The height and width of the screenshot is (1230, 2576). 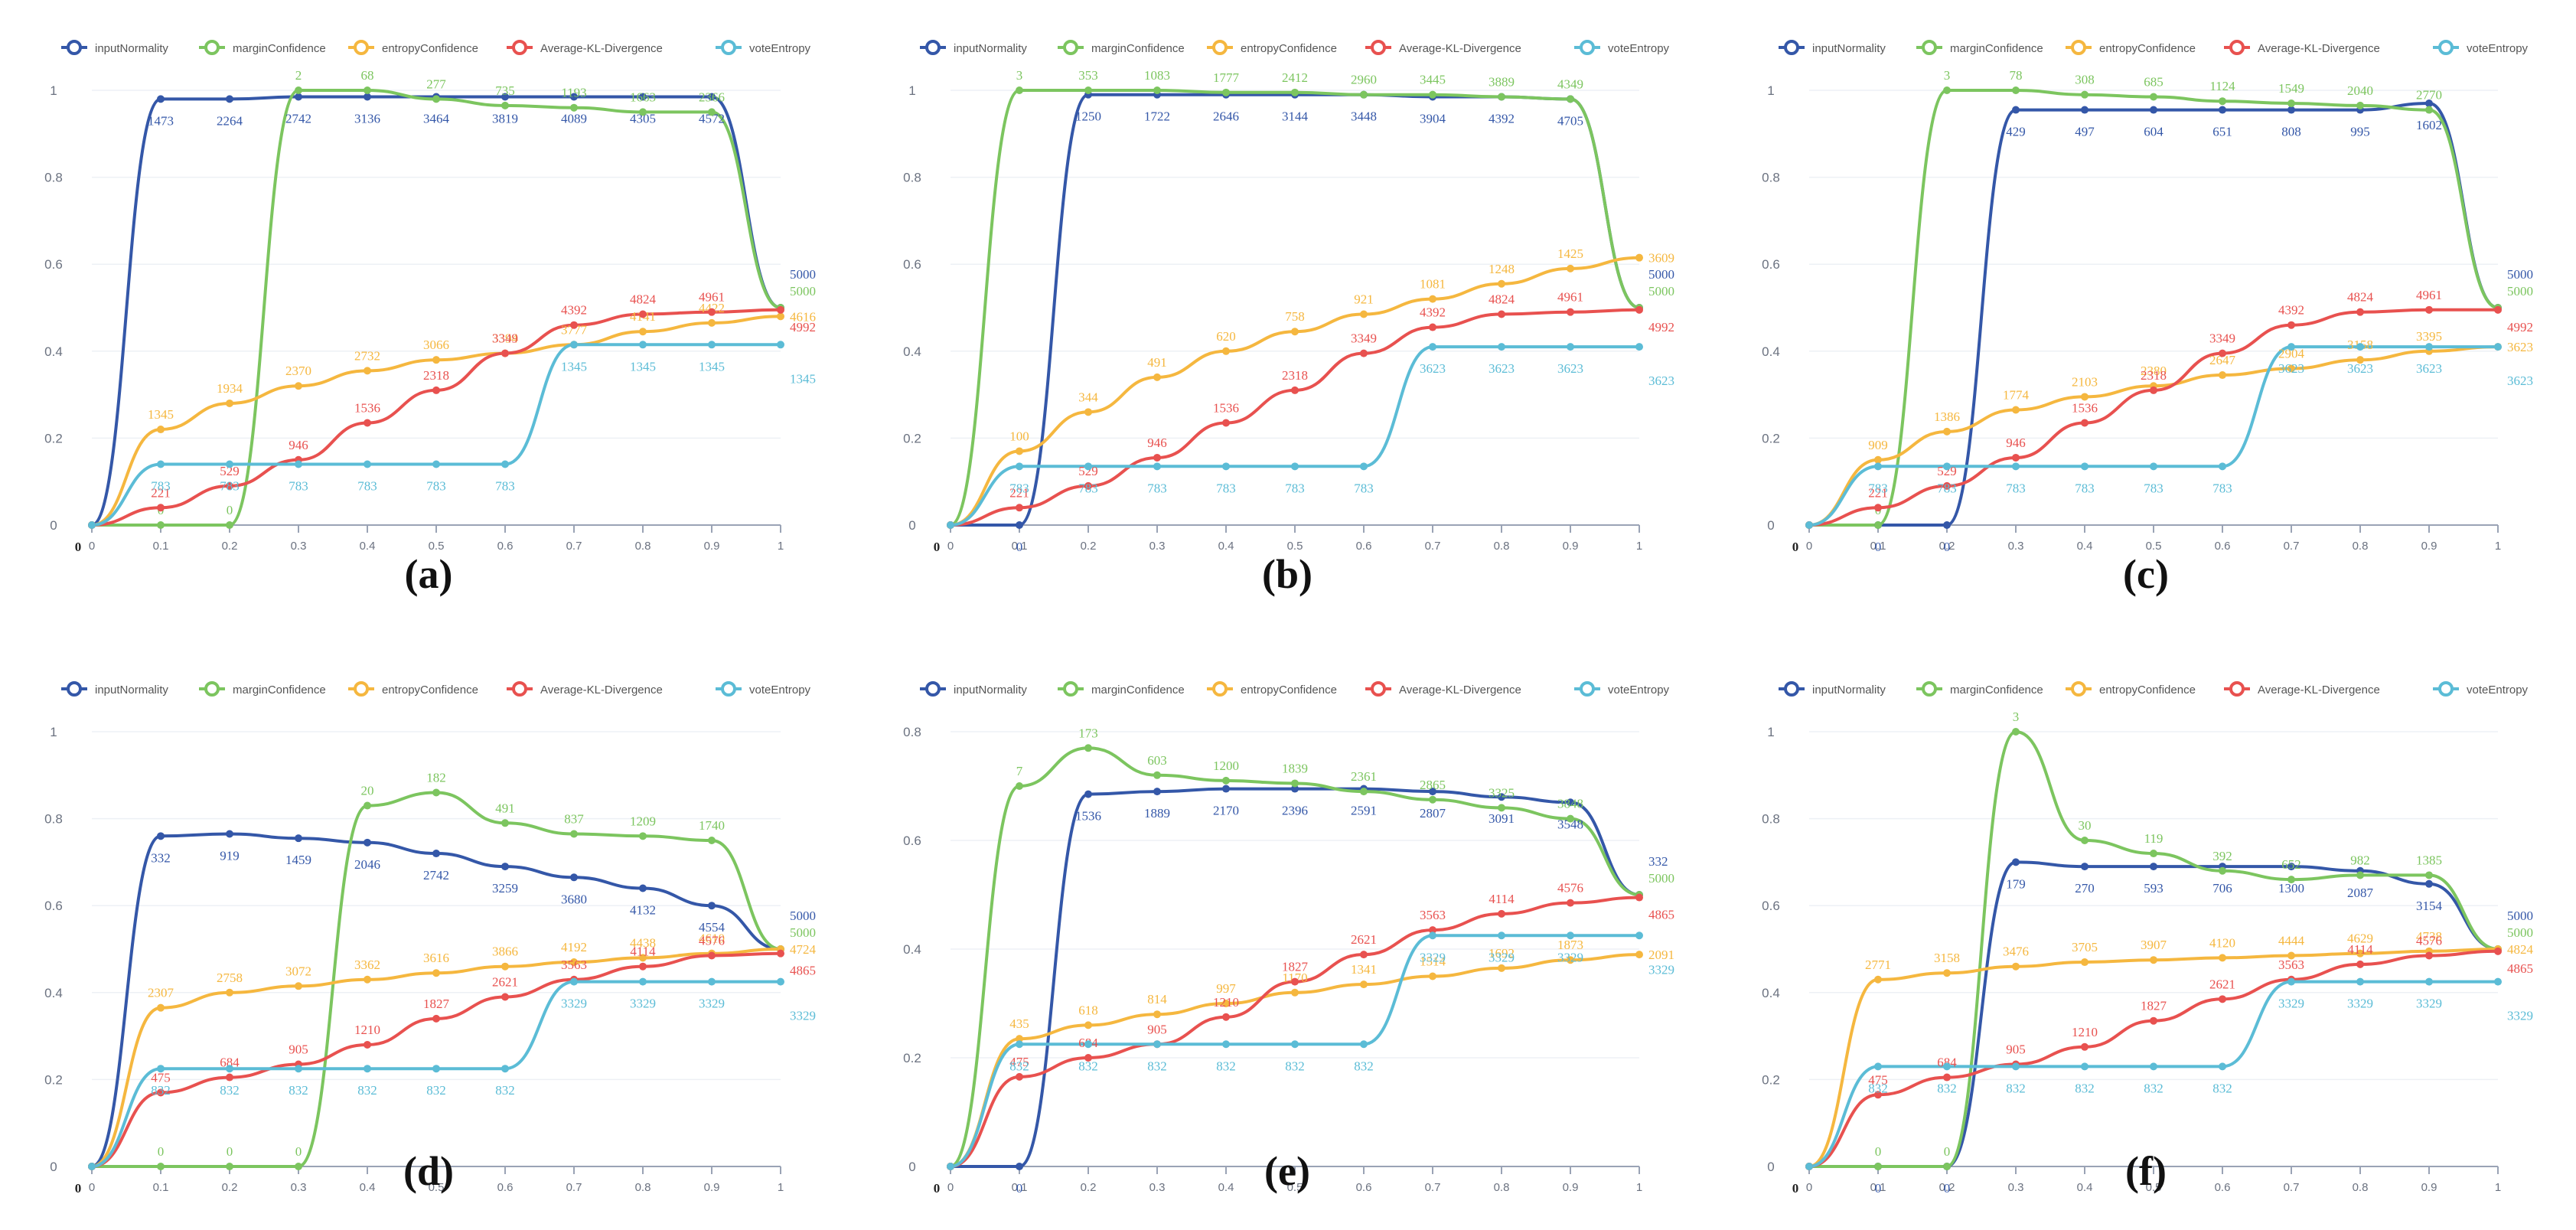 I want to click on data-label-inputNormality: 2591, so click(x=1364, y=811).